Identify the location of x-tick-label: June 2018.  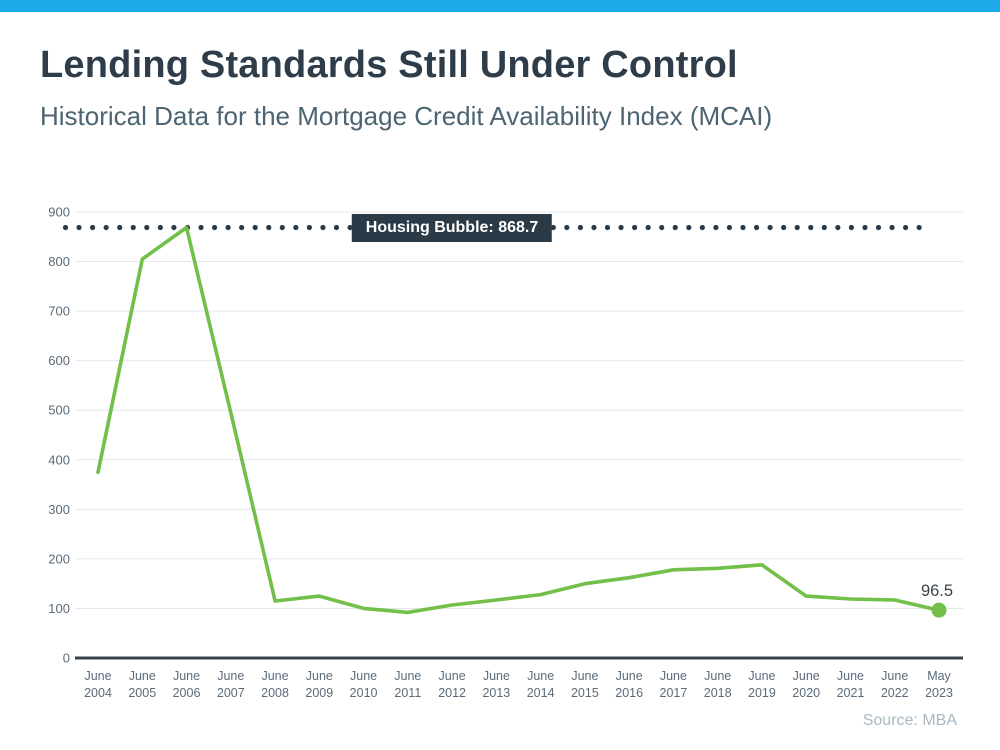
(718, 684).